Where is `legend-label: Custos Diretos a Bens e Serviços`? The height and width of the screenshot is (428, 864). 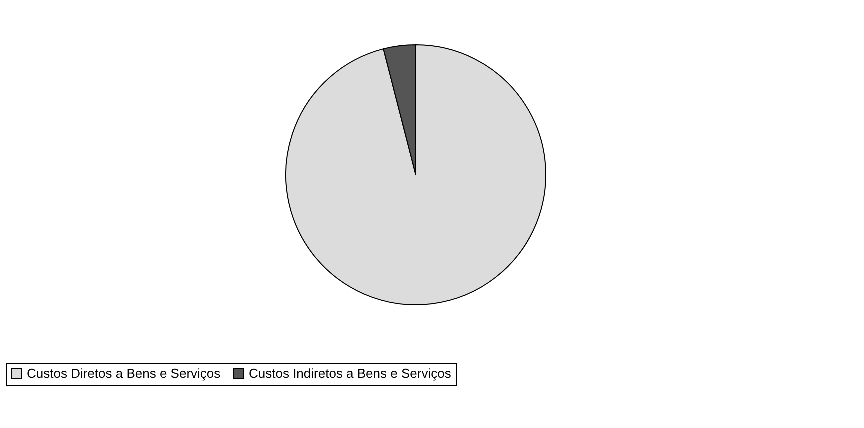
legend-label: Custos Diretos a Bens e Serviços is located at coordinates (124, 373).